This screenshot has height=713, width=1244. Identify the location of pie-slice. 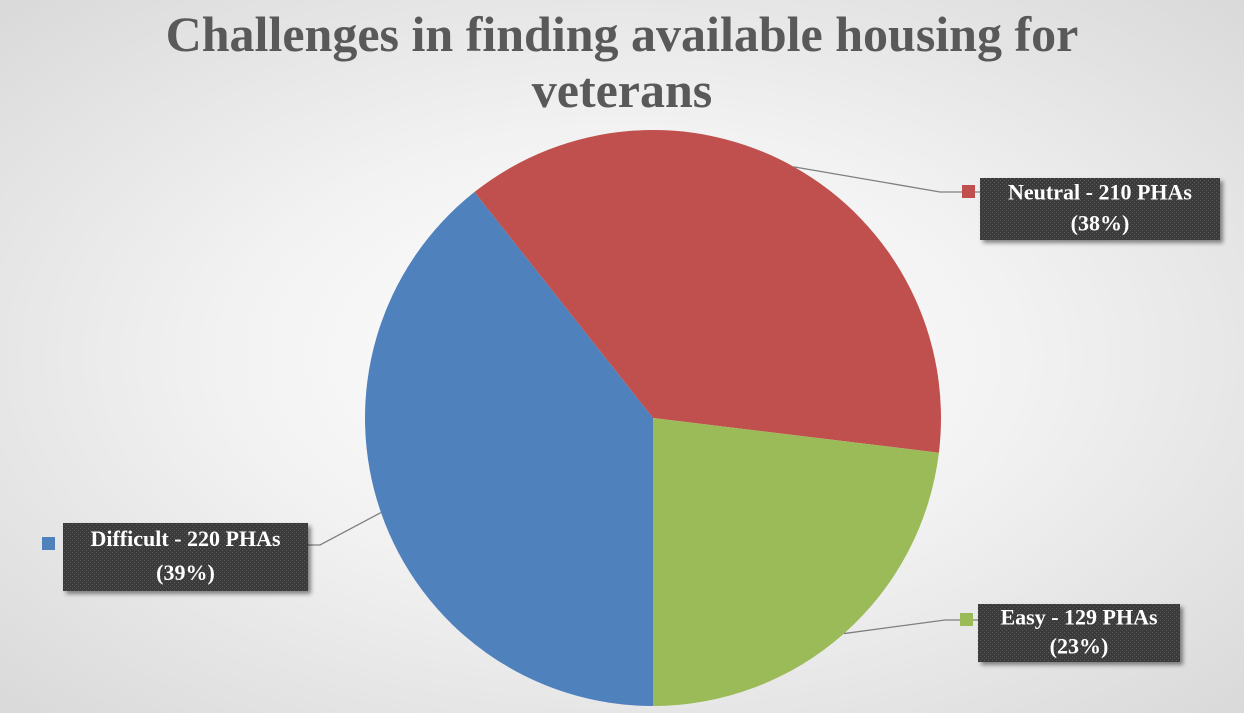
(796, 562).